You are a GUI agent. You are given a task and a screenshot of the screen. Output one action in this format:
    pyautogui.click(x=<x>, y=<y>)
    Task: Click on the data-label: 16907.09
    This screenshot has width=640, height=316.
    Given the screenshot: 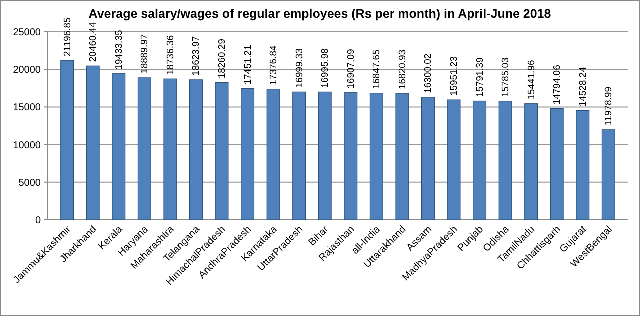 What is the action you would take?
    pyautogui.click(x=351, y=69)
    